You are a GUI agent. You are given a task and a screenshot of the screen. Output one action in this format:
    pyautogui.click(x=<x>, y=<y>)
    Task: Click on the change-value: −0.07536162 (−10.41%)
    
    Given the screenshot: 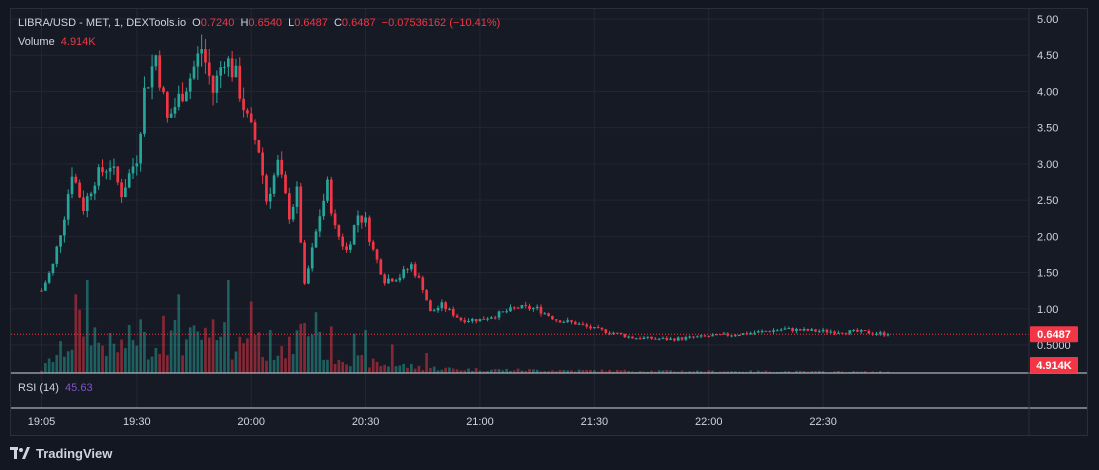 What is the action you would take?
    pyautogui.click(x=441, y=23)
    